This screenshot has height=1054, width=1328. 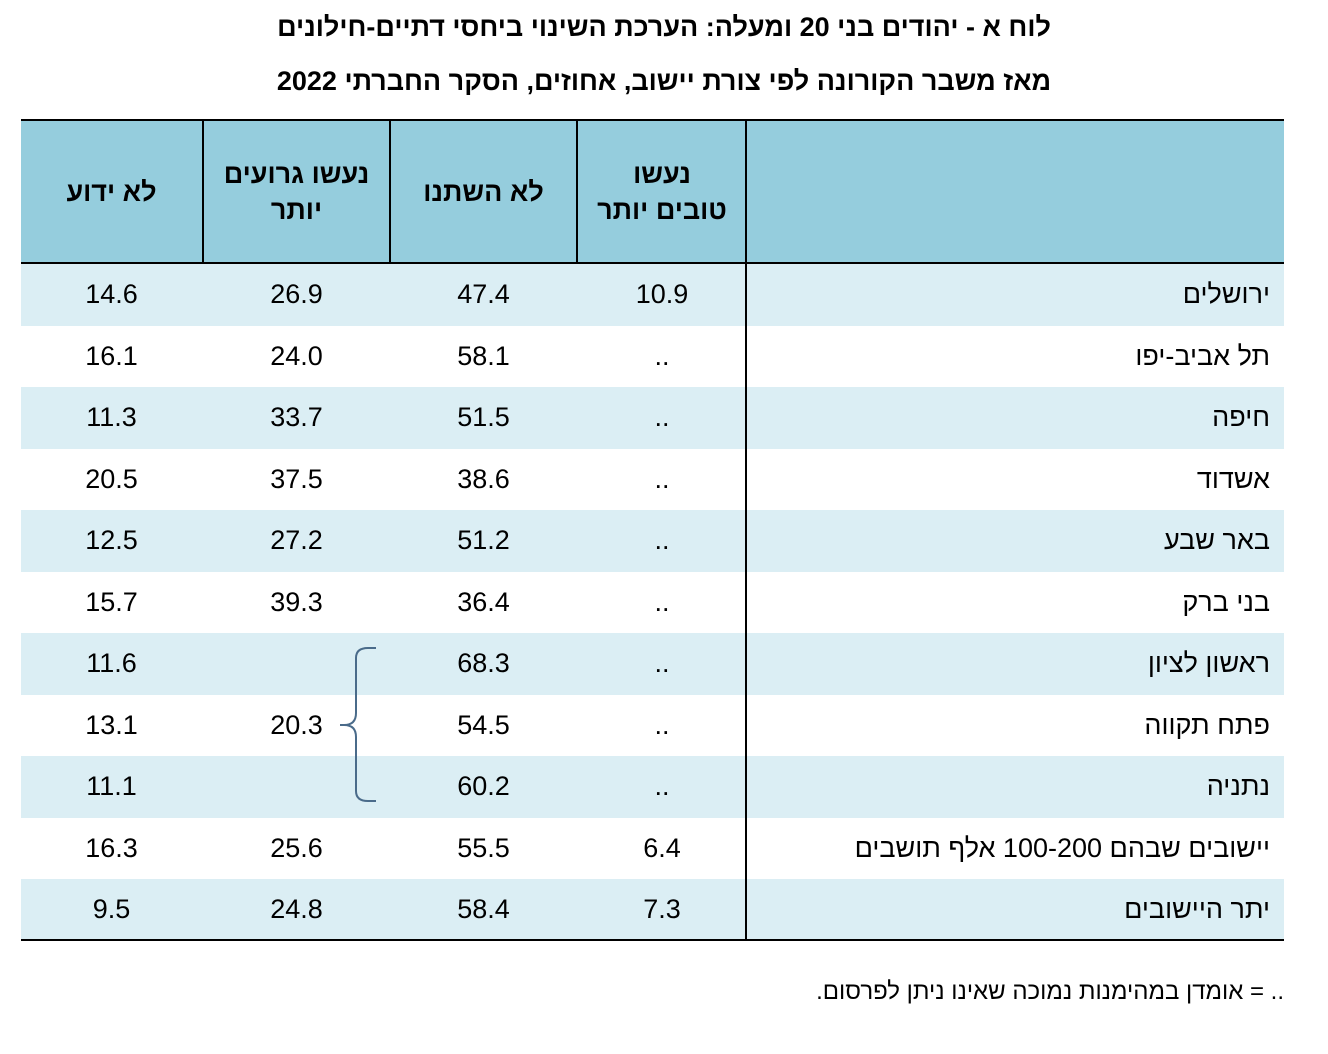 What do you see at coordinates (296, 601) in the screenshot?
I see `cell-worse: 39.3` at bounding box center [296, 601].